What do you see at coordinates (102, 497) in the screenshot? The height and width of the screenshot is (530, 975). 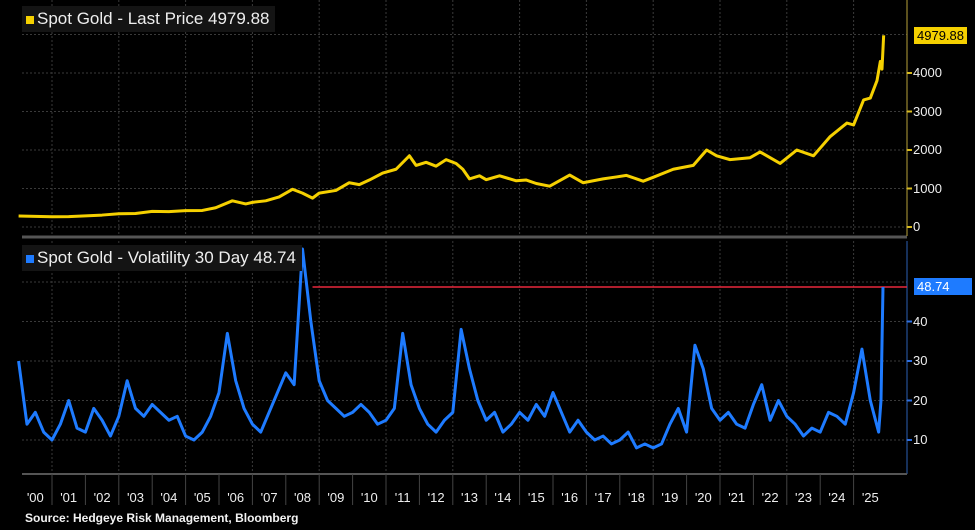 I see `x-tick-label: '02` at bounding box center [102, 497].